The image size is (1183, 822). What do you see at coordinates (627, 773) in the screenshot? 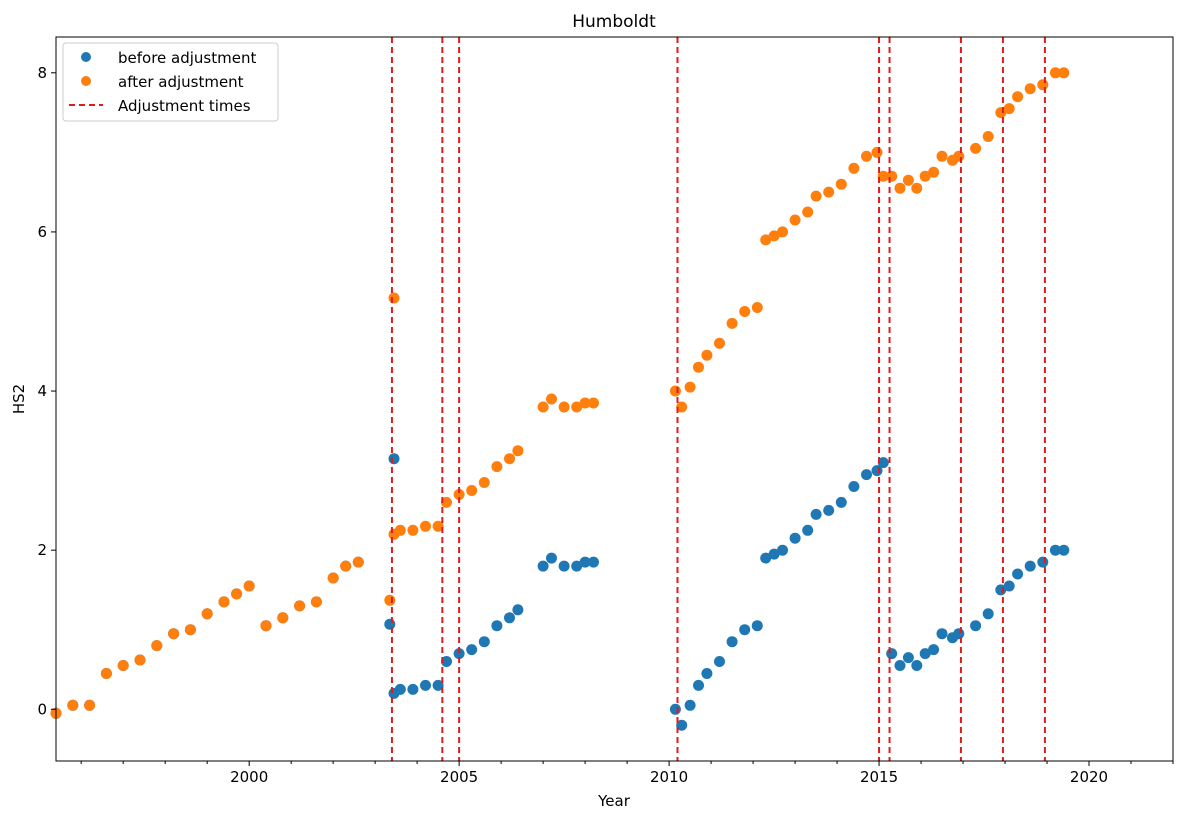
I see `x-axis: 2000 2005 2010 2015 2020` at bounding box center [627, 773].